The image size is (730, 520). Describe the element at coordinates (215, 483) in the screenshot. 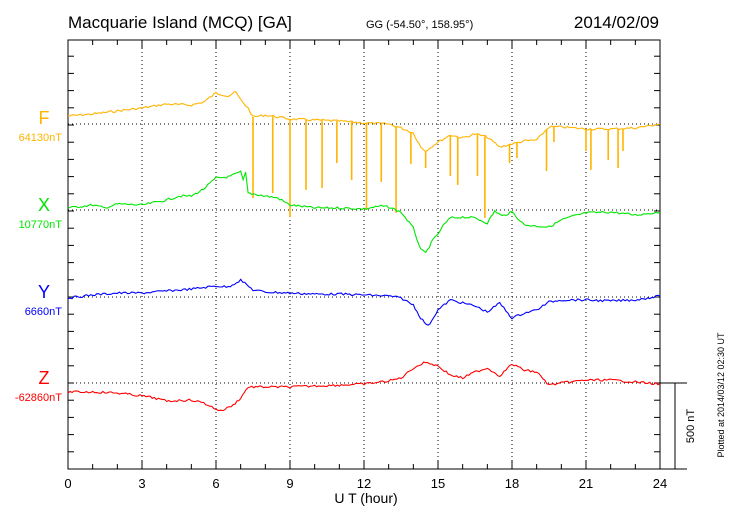

I see `x-tick-label: 6` at that location.